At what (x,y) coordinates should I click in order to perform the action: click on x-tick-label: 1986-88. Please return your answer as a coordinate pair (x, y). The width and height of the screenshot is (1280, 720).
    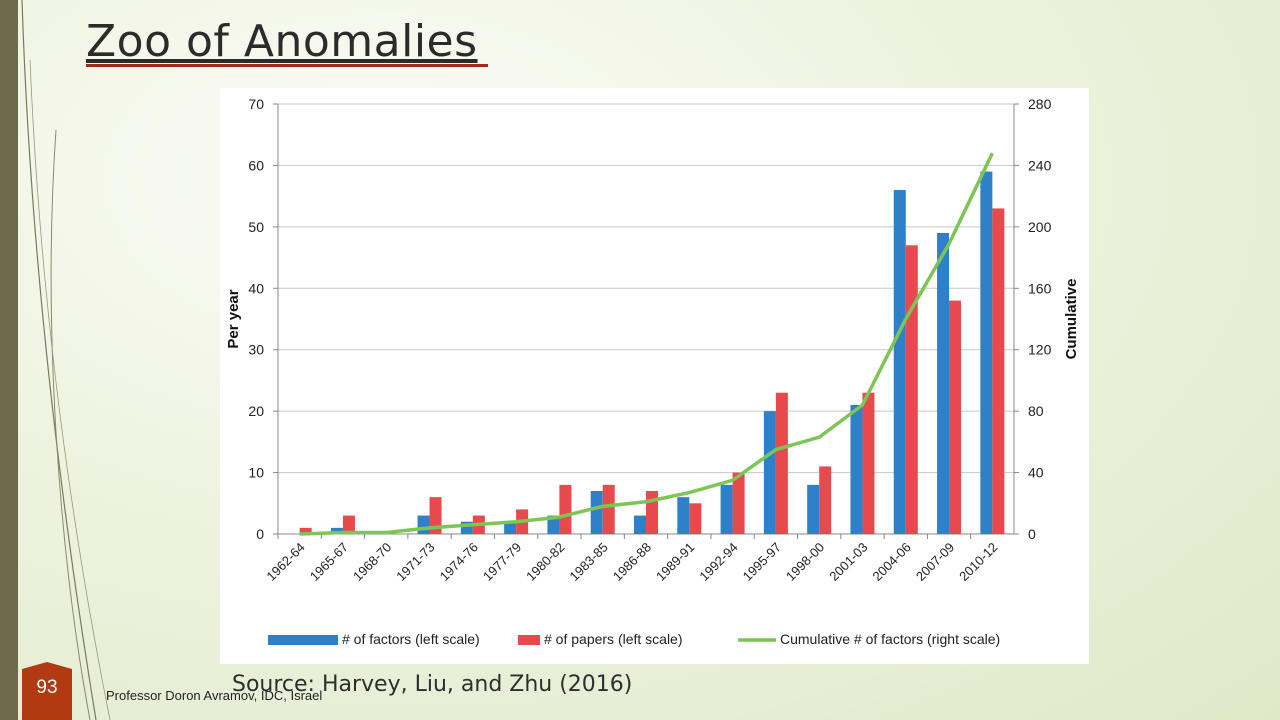
    Looking at the image, I should click on (632, 562).